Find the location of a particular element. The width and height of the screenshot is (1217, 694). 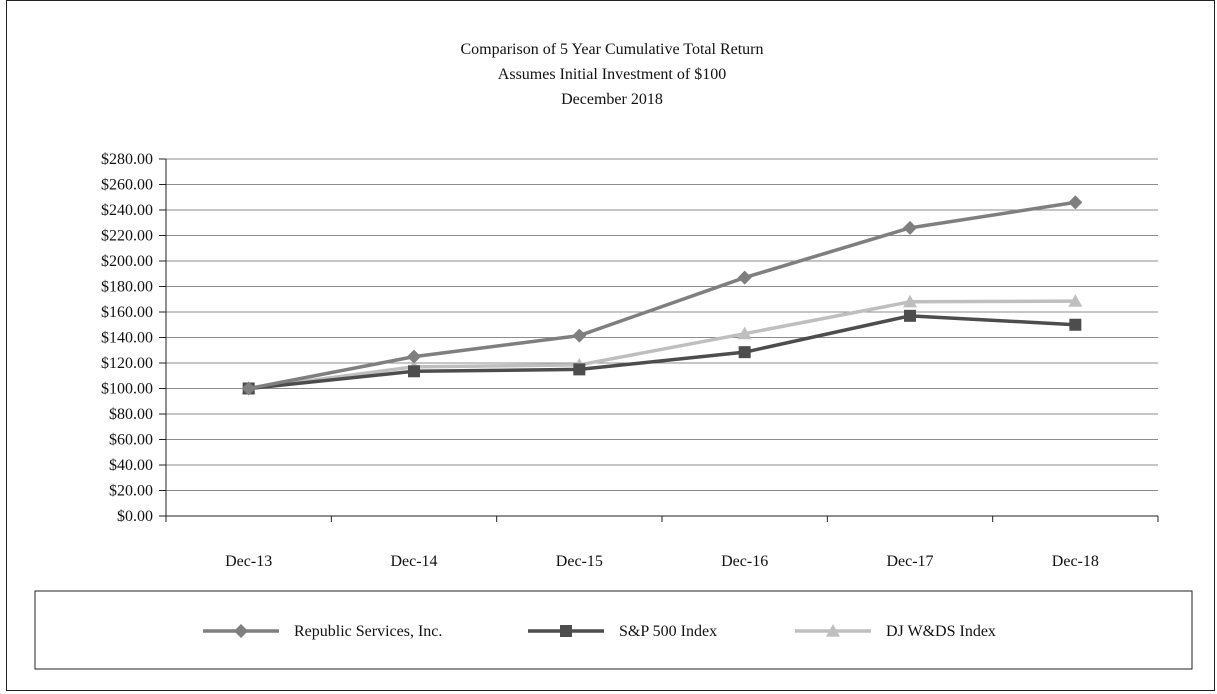

chart-subtitle-1: Assumes Initial Investment of $100 is located at coordinates (612, 74).